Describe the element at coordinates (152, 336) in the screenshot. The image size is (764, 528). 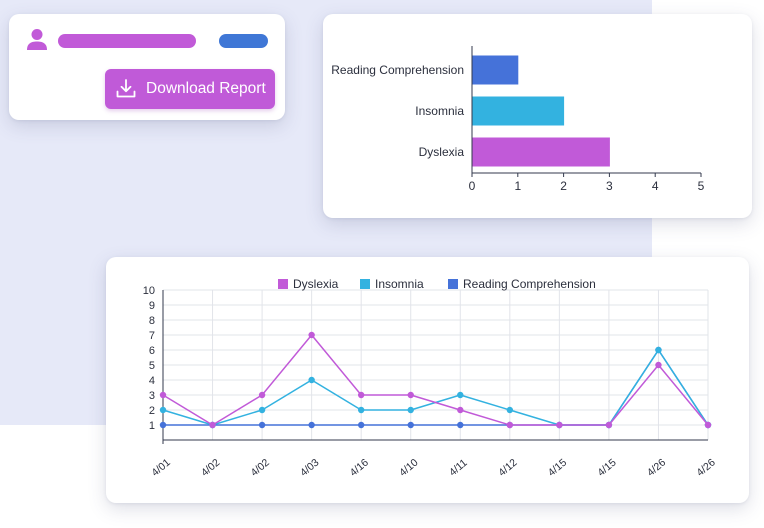
I see `line-y-tick-label: 7` at that location.